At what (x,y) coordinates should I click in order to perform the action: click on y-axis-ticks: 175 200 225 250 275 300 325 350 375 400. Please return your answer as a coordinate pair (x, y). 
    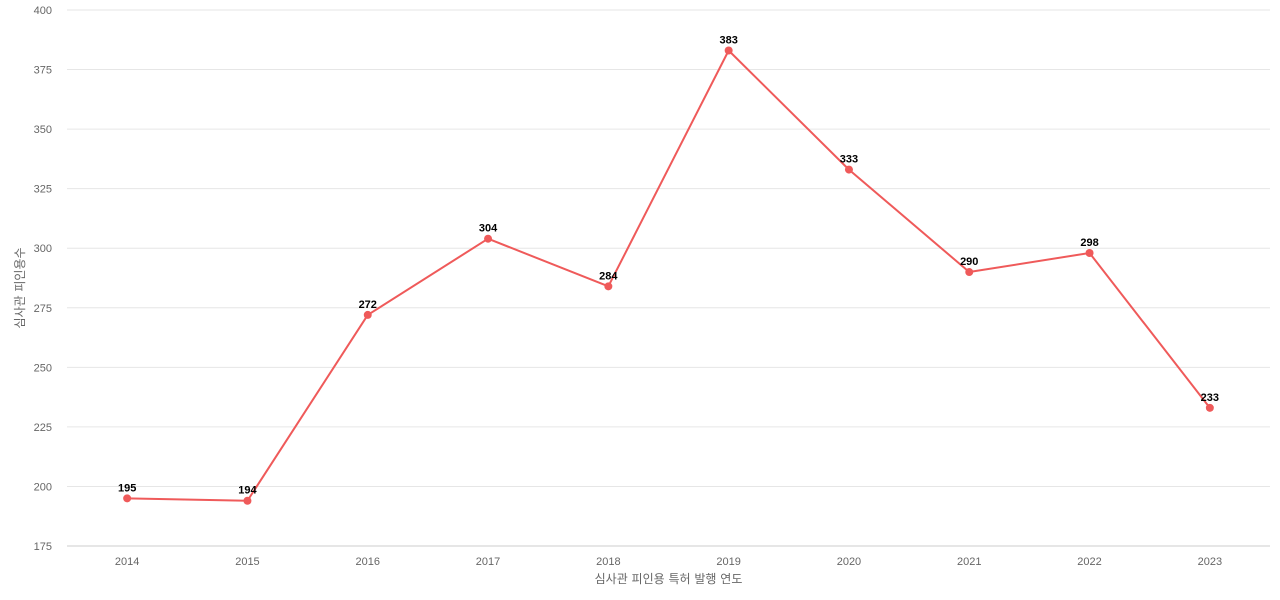
    Looking at the image, I should click on (43, 279).